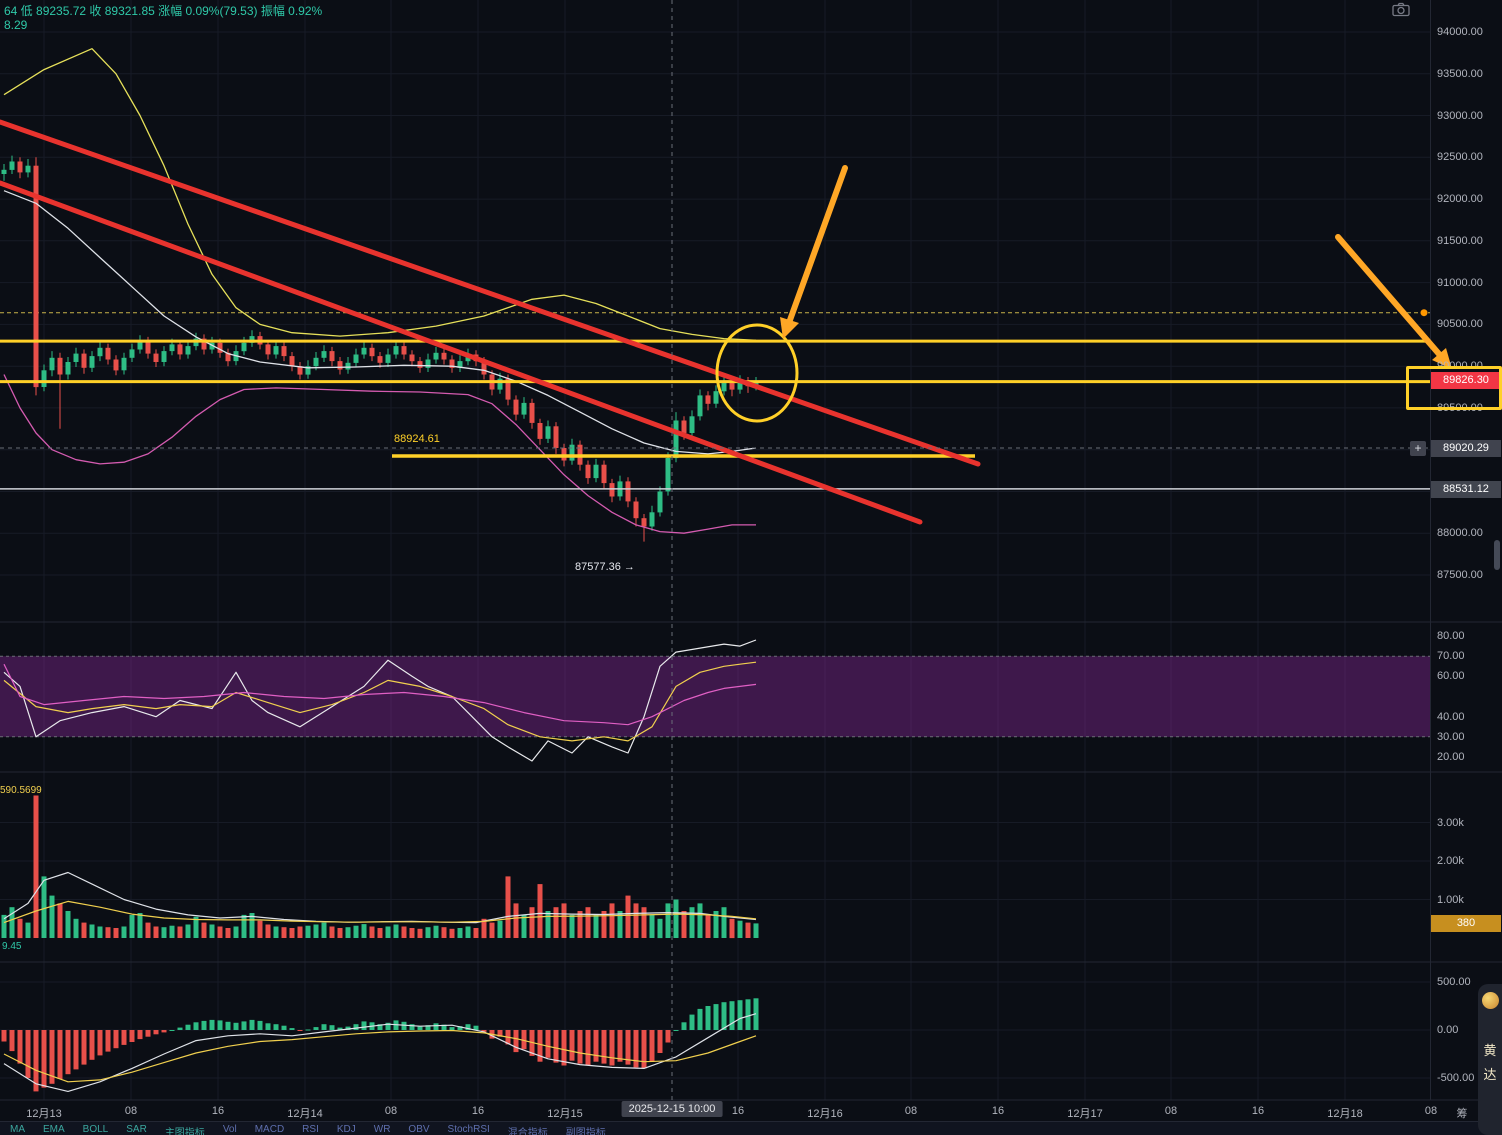  Describe the element at coordinates (184, 1131) in the screenshot. I see `toolbar-item-主图指标: 主图指标` at that location.